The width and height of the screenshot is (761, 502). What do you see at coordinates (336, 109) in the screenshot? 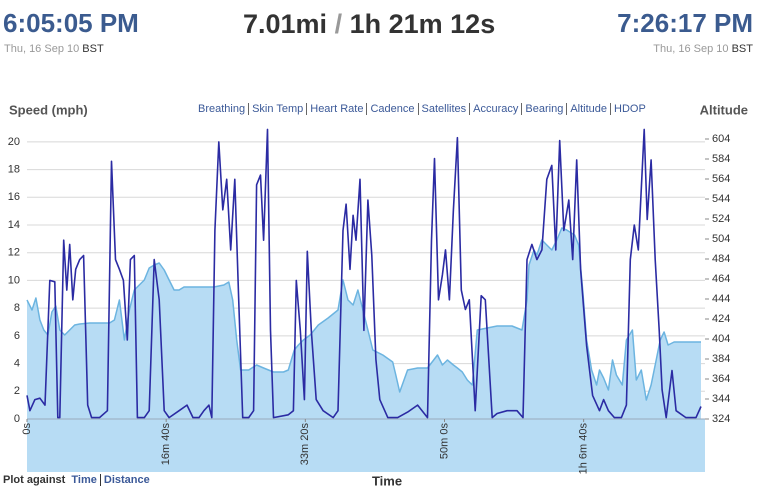
I see `metric-link: Heart Rate` at bounding box center [336, 109].